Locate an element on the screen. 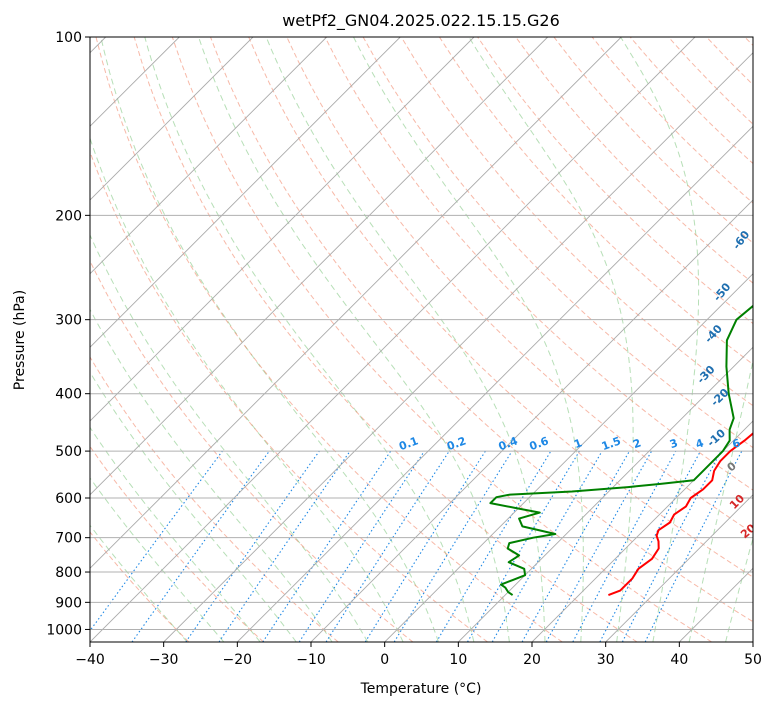 The image size is (775, 708). x-tick-label: 20 is located at coordinates (532, 660).